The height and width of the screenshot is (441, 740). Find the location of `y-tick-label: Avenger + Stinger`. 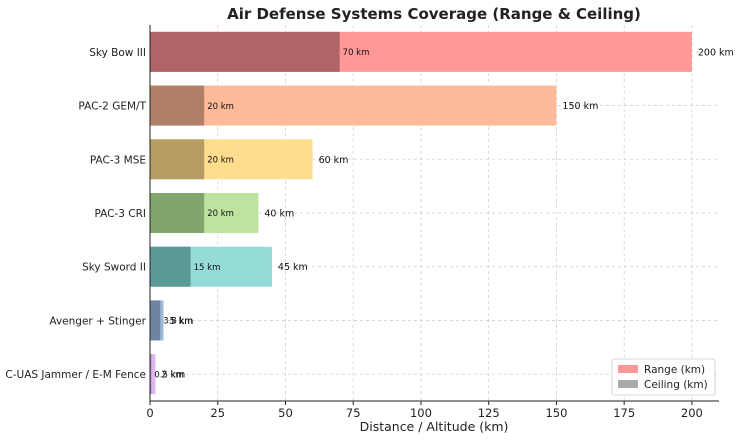

y-tick-label: Avenger + Stinger is located at coordinates (97, 321).